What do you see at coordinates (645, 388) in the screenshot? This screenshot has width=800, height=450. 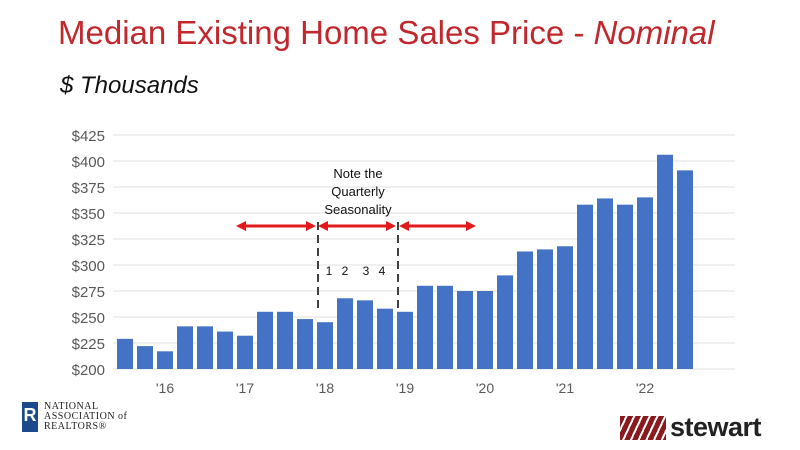 I see `x-tick-label: '22` at bounding box center [645, 388].